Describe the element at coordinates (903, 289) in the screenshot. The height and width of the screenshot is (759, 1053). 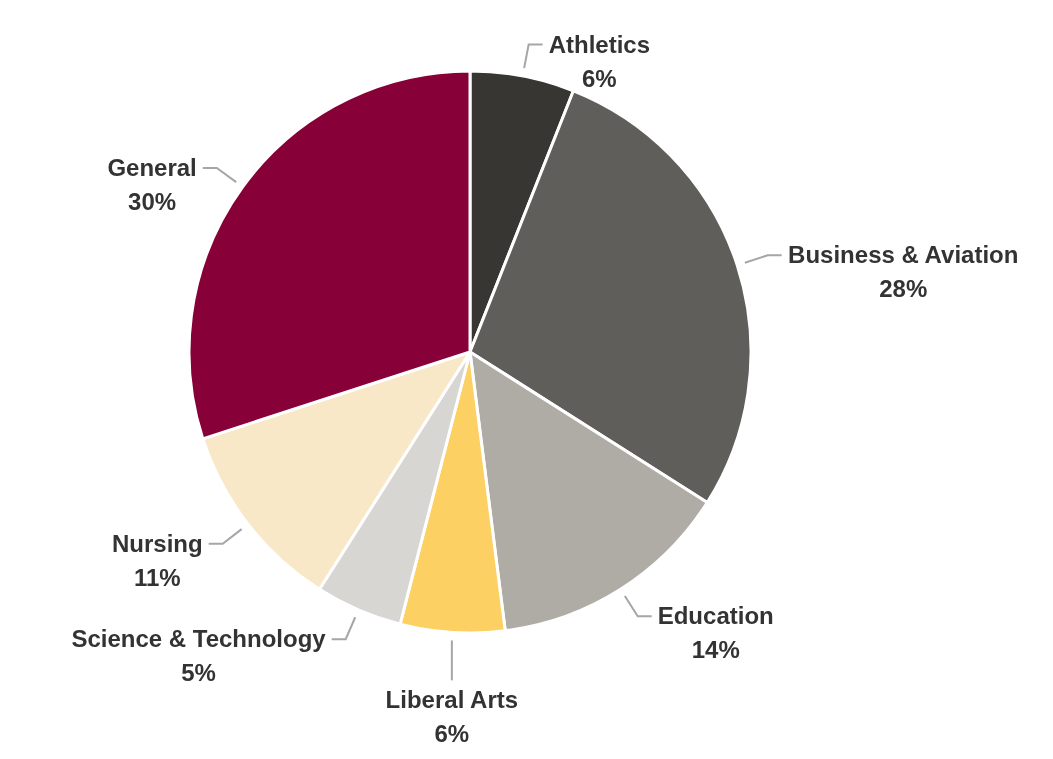
I see `data-label: 28%` at that location.